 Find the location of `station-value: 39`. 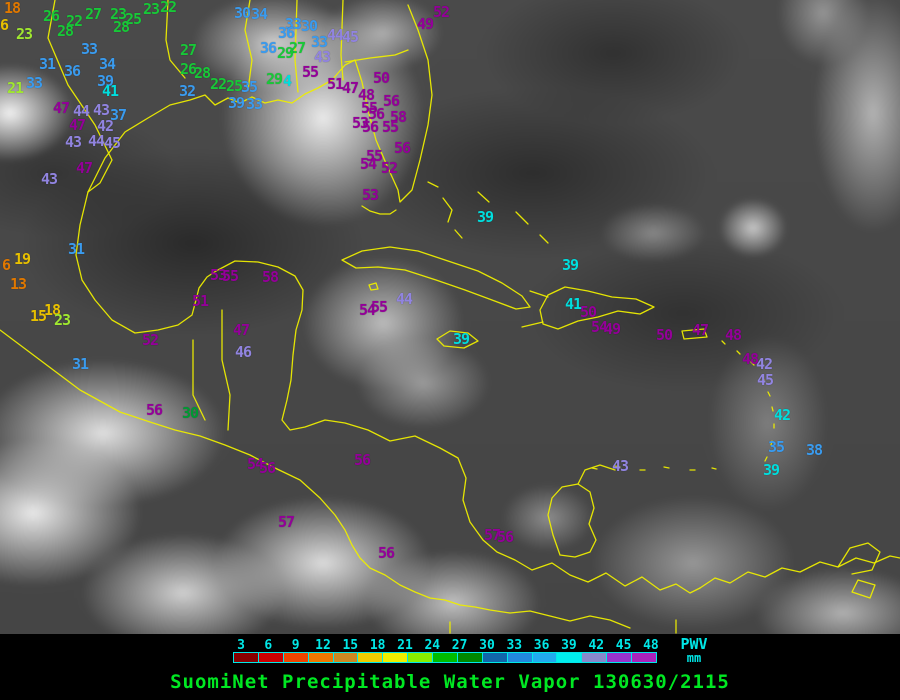

station-value: 39 is located at coordinates (105, 81).